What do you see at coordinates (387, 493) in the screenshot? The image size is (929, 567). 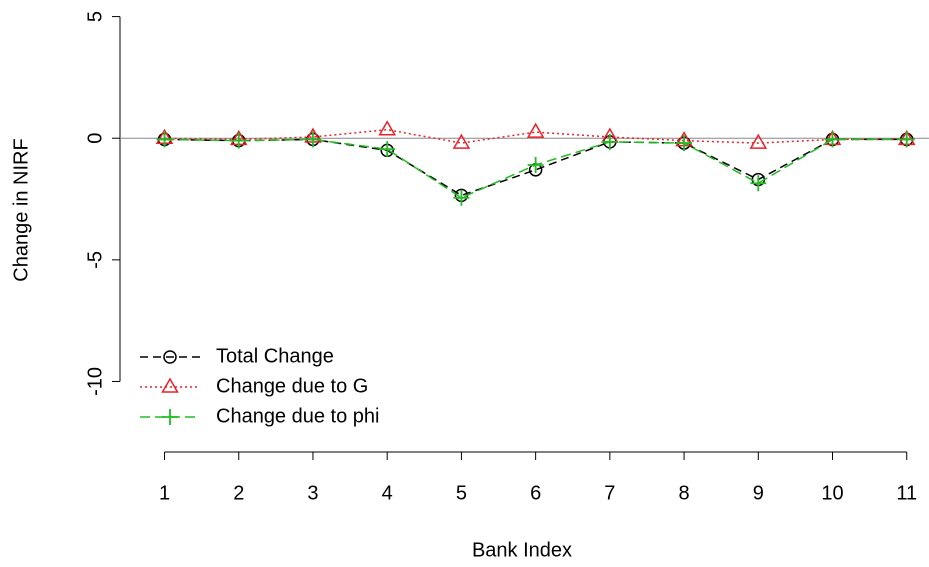 I see `x-tick-label: 4` at bounding box center [387, 493].